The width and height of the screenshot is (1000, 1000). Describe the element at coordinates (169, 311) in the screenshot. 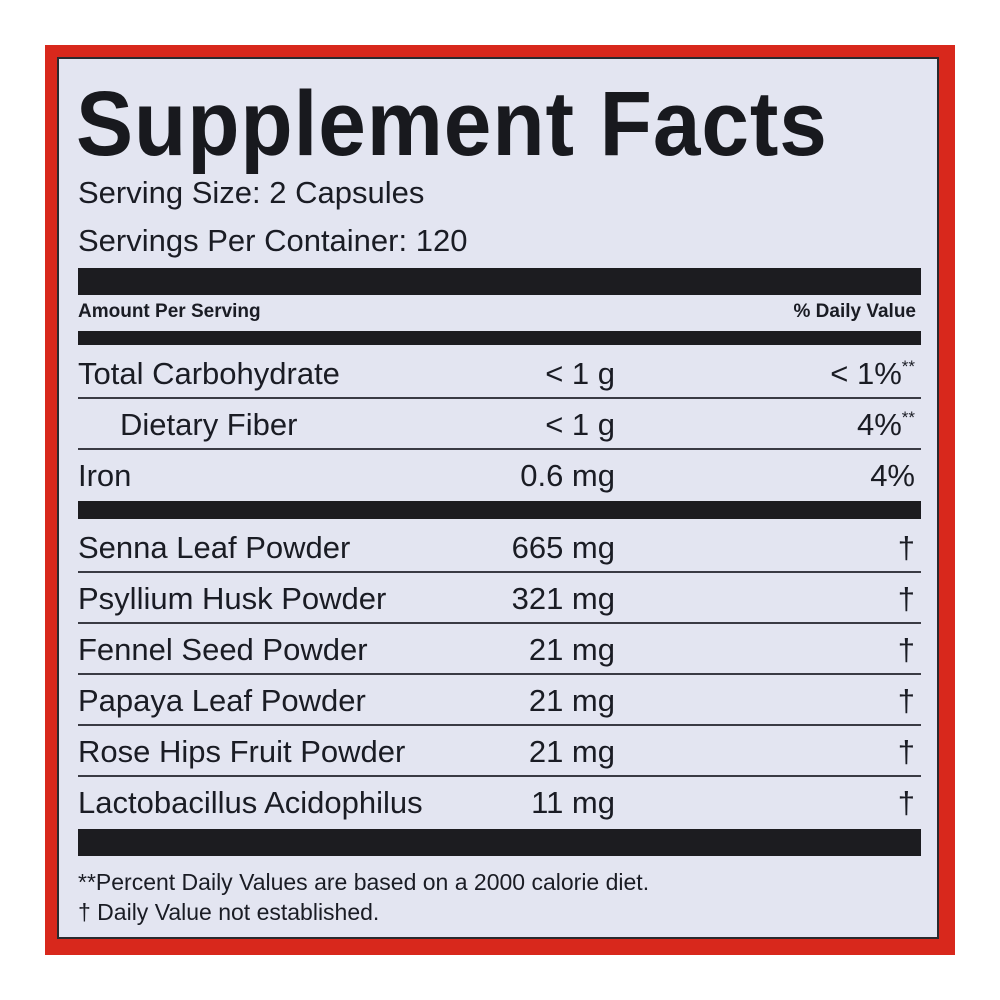

I see `amount-header: Amount Per Serving` at that location.